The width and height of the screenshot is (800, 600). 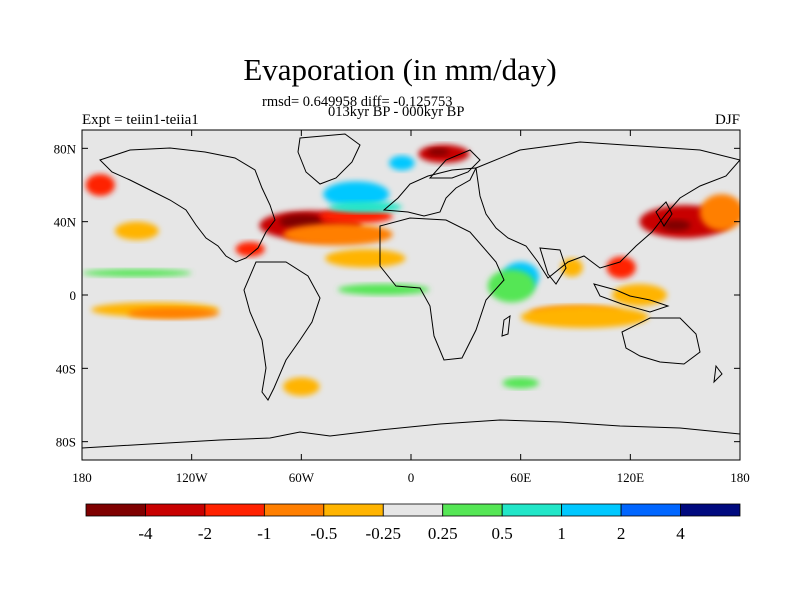 What do you see at coordinates (727, 120) in the screenshot?
I see `season-label: DJF` at bounding box center [727, 120].